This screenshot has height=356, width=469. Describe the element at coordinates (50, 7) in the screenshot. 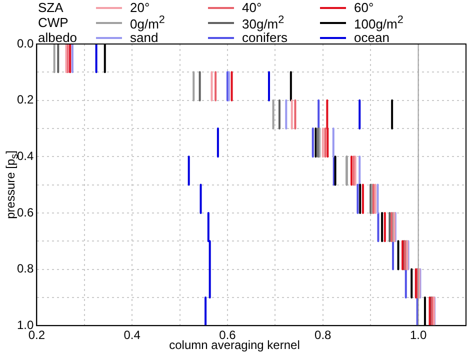

I see `text: SZA` at that location.